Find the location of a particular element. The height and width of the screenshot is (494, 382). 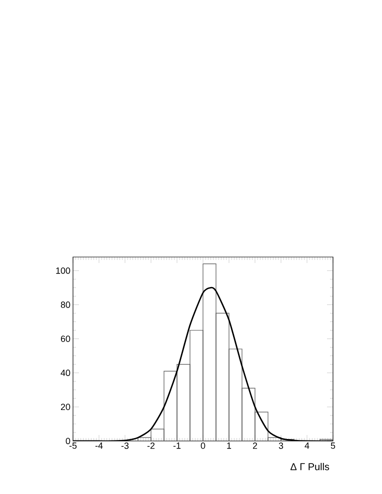

y-tick-label: 40 is located at coordinates (65, 373).